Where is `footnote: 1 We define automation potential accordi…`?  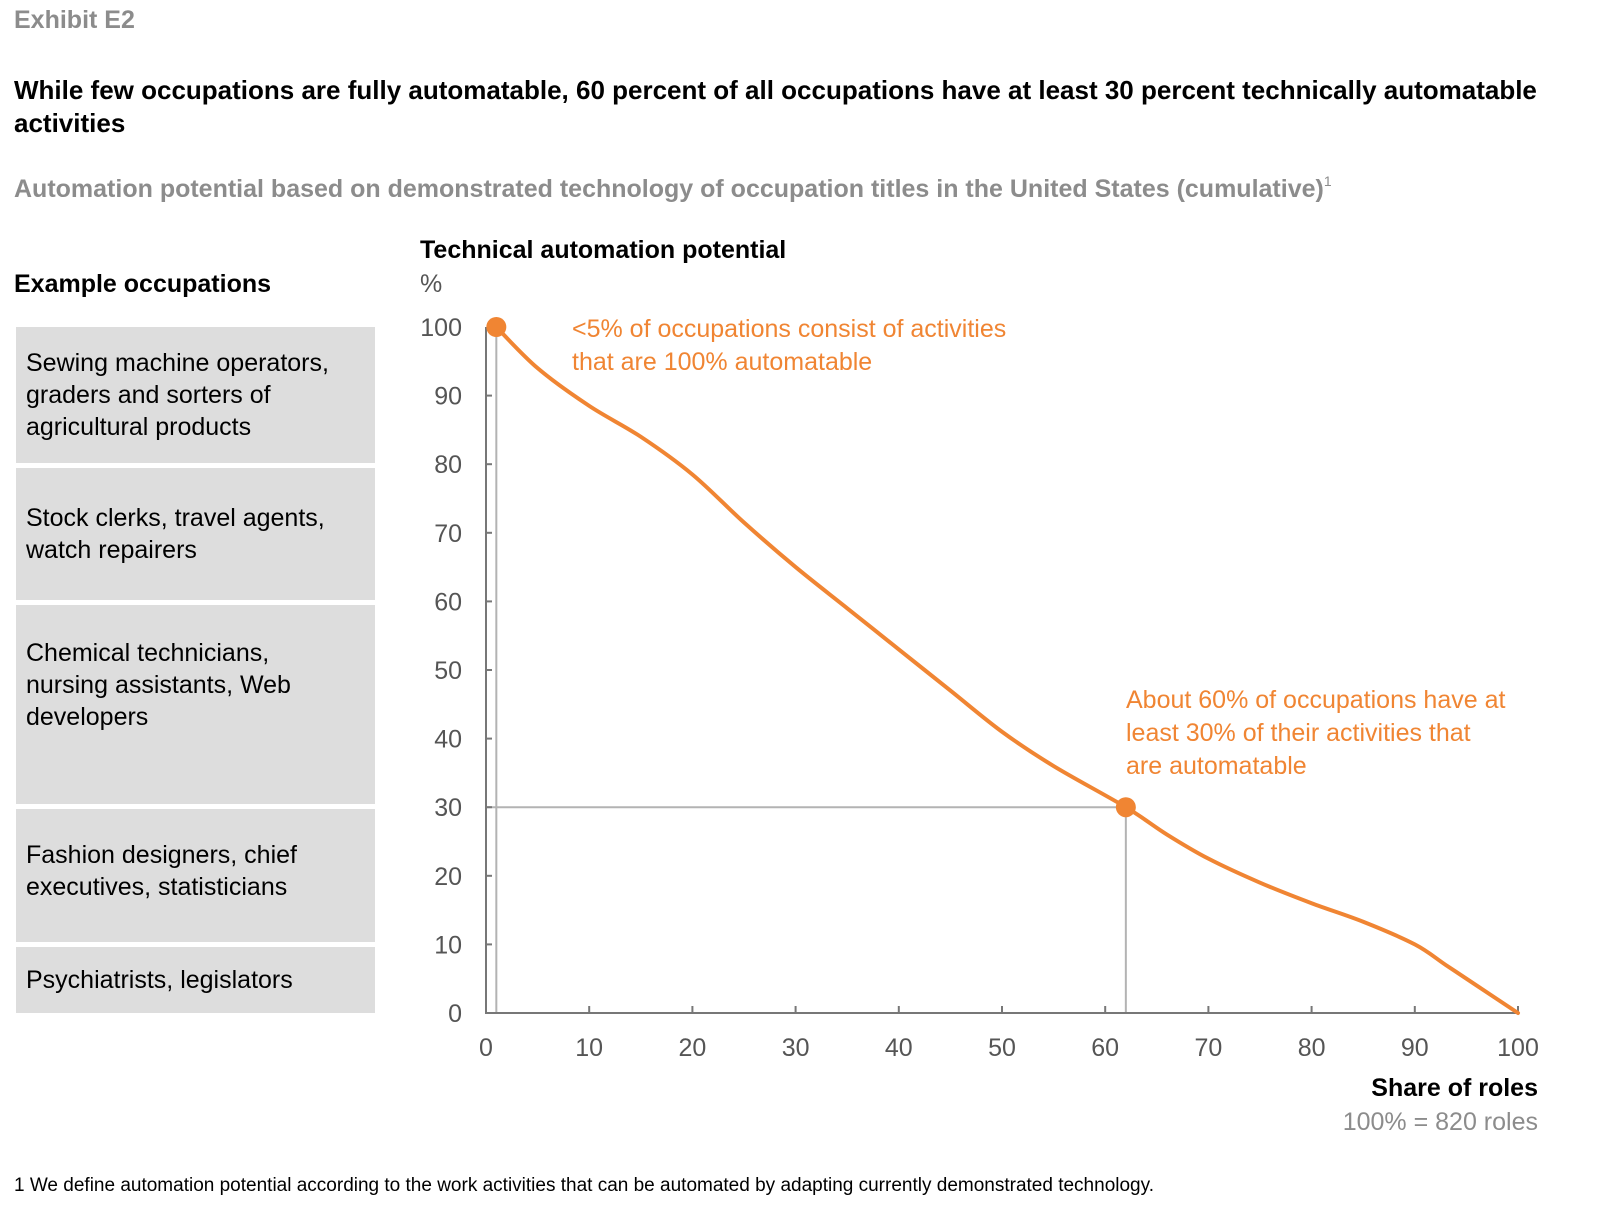
footnote: 1 We define automation potential accordi… is located at coordinates (584, 1185).